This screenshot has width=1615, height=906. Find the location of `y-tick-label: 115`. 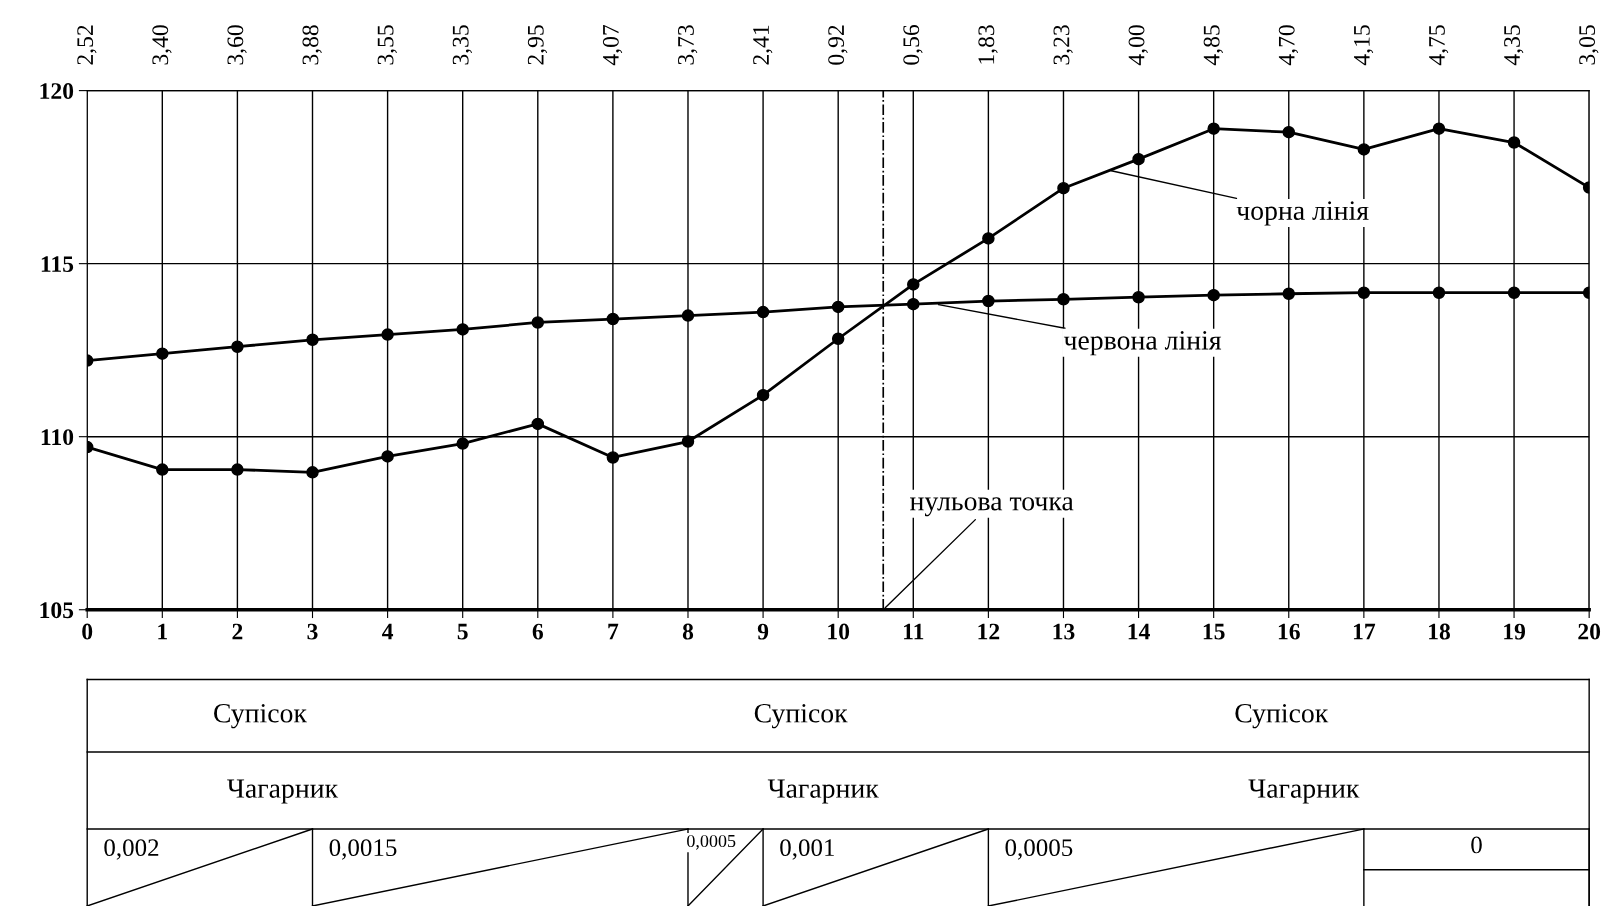

y-tick-label: 115 is located at coordinates (57, 264).